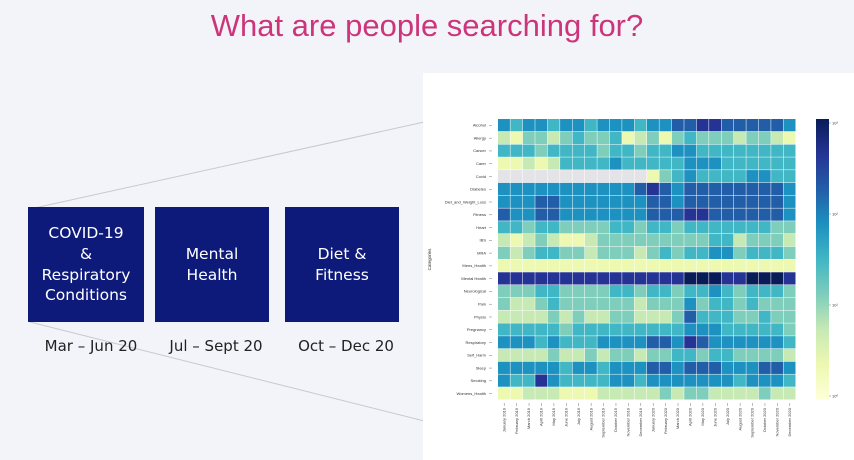 The width and height of the screenshot is (854, 460). What do you see at coordinates (835, 213) in the screenshot?
I see `colorbar-tick-label: 10²` at bounding box center [835, 213].